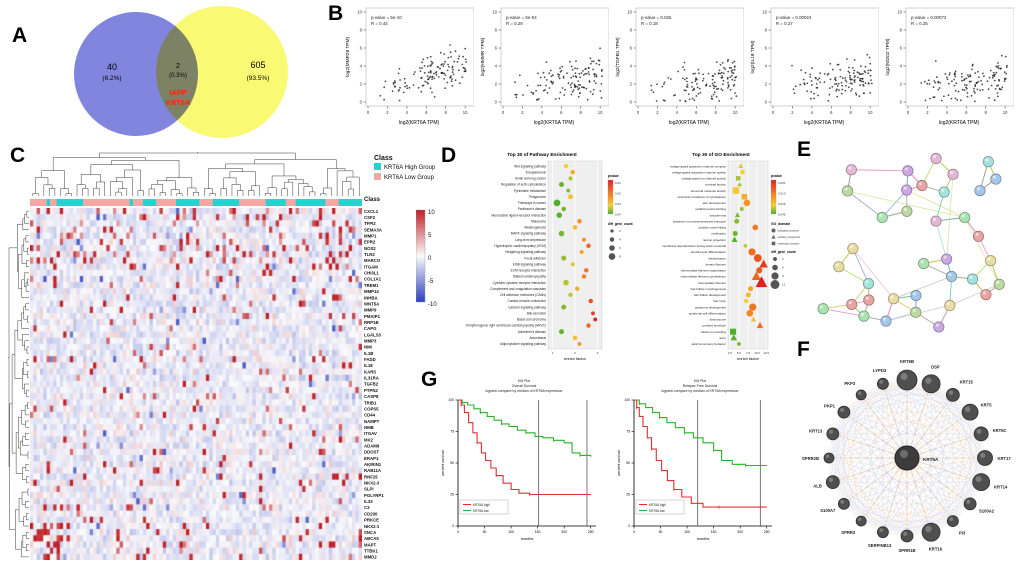 Image resolution: width=1020 pixels, height=570 pixels. Describe the element at coordinates (713, 228) in the screenshot. I see `svg-text: peptide cross-linking` at that location.